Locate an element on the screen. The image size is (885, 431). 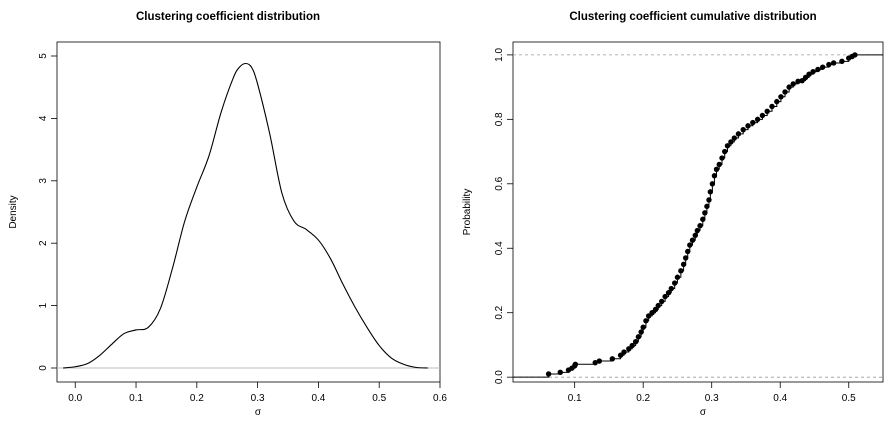
density-x-tick-label: 0.3 is located at coordinates (258, 398).